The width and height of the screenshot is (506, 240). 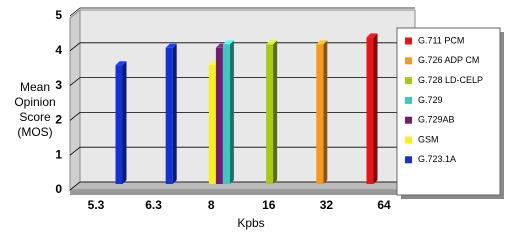 I want to click on legend-label: GSM, so click(x=428, y=139).